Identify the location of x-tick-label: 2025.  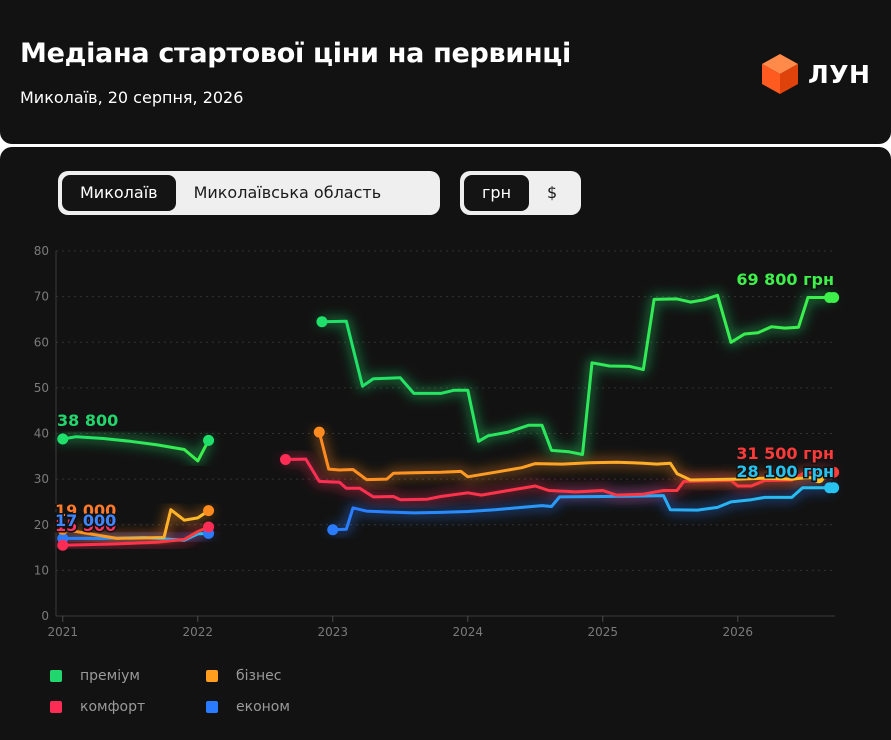
(603, 632).